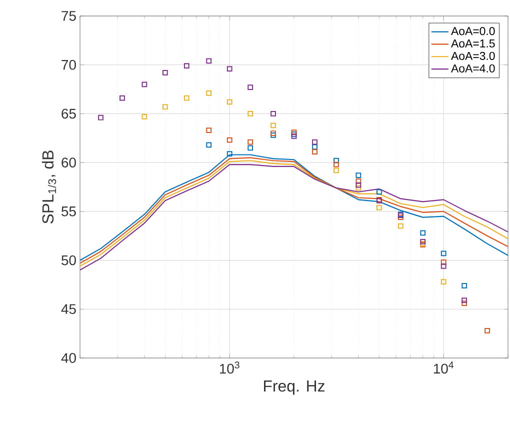  I want to click on y-tick-label: 60, so click(69, 163).